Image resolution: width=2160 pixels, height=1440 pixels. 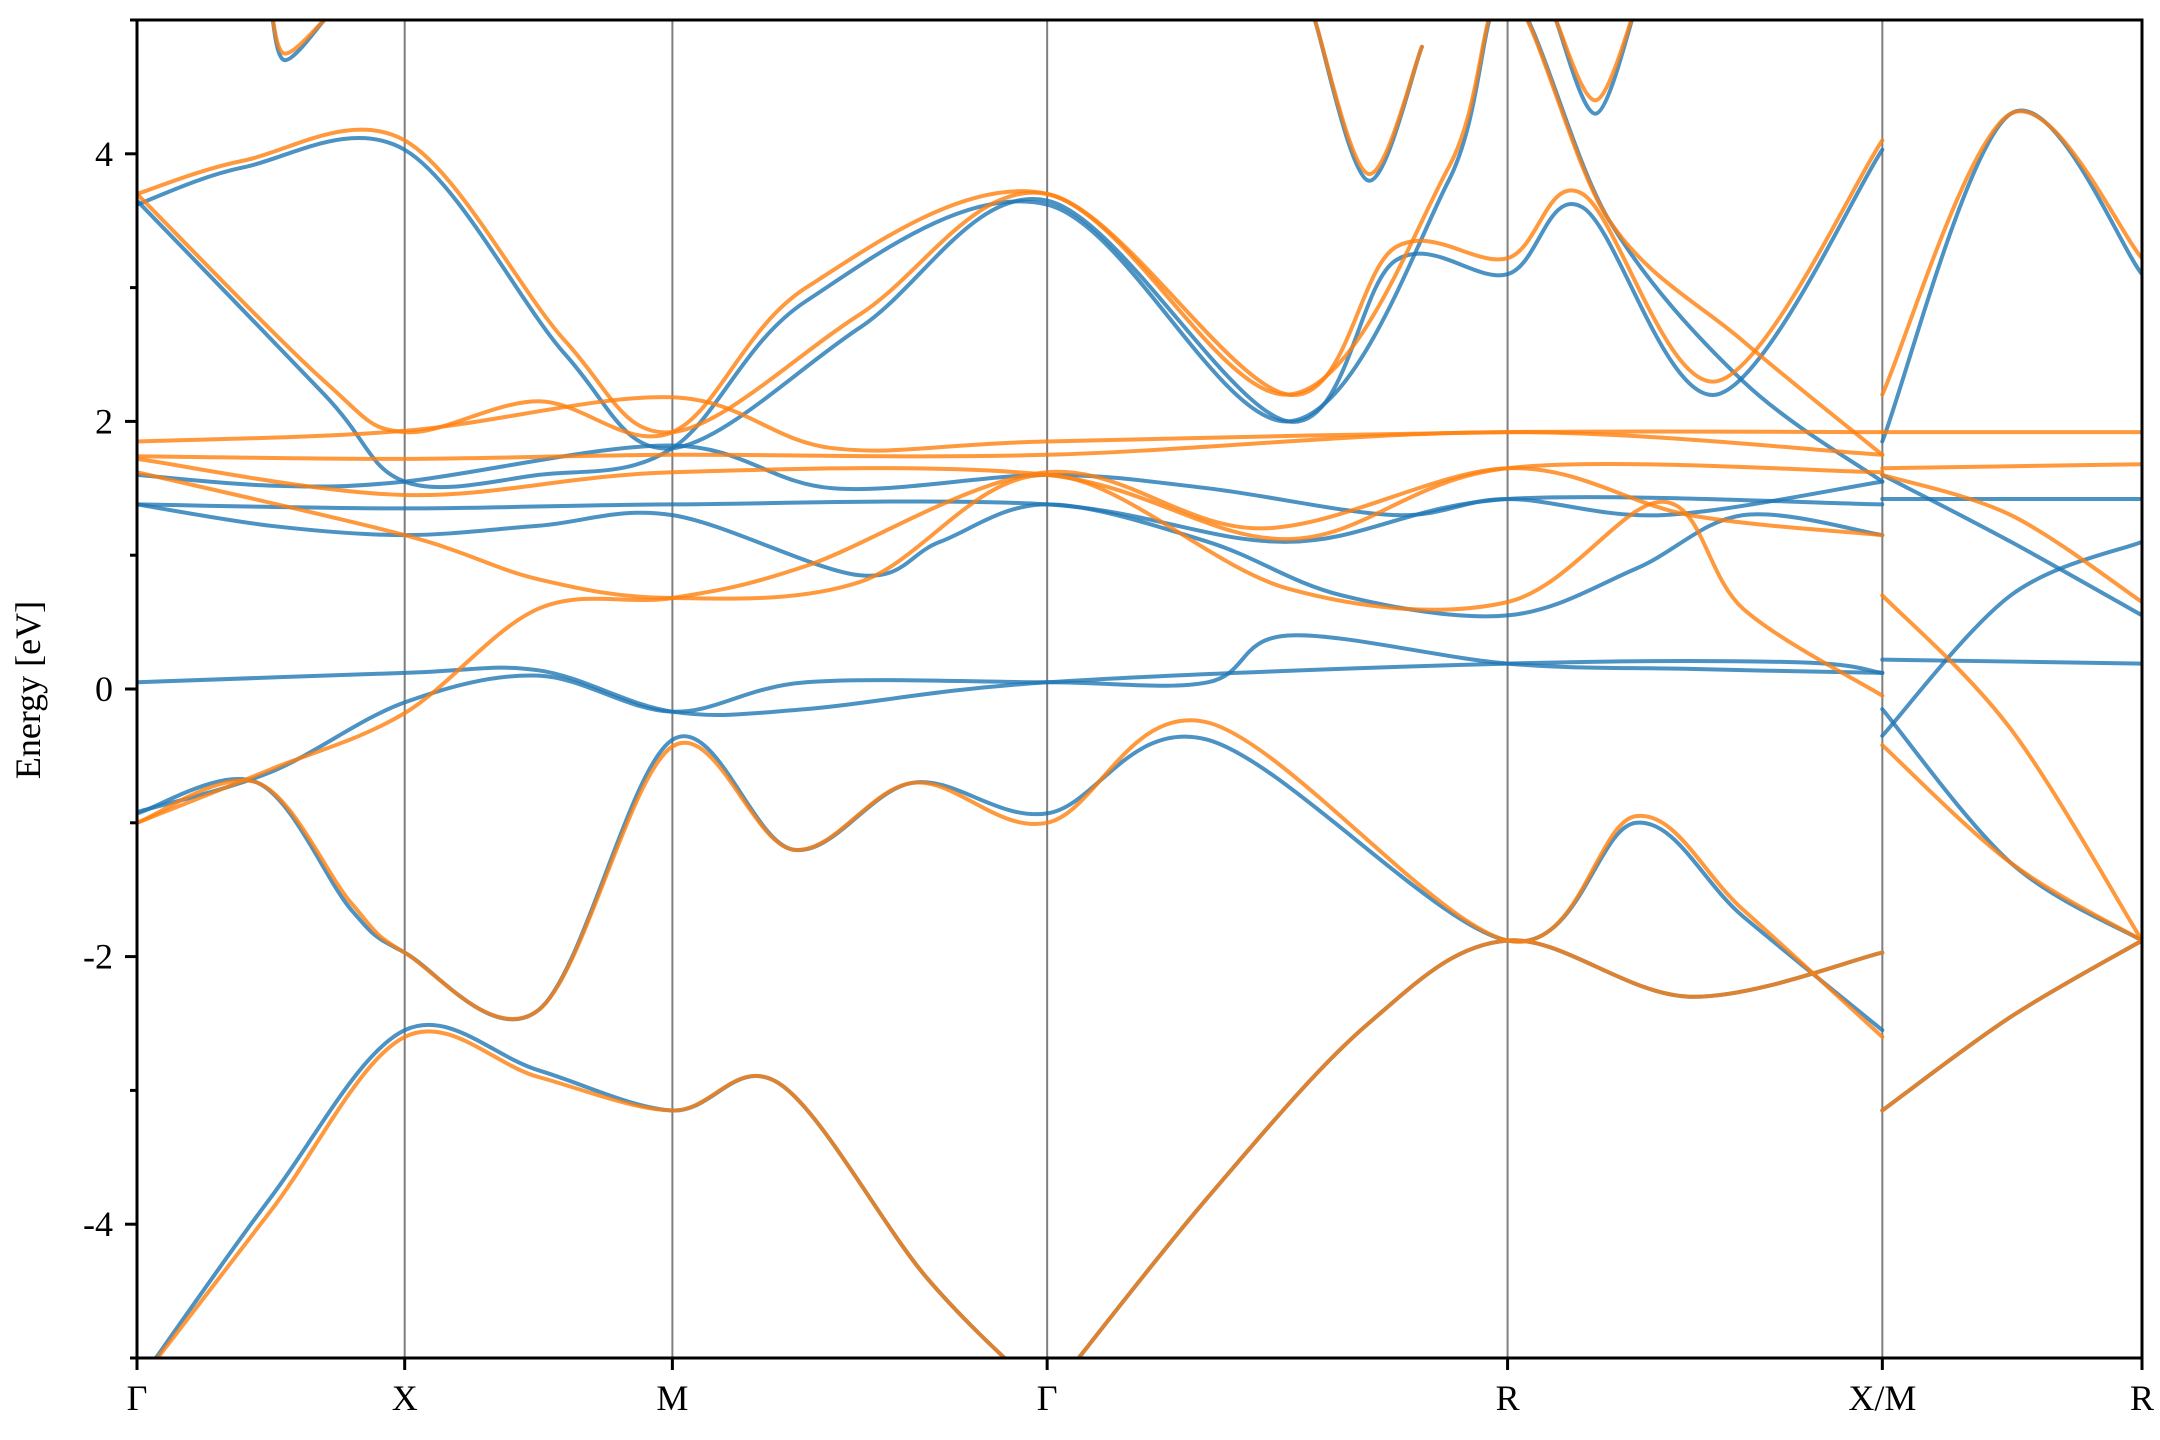 What do you see at coordinates (98, 957) in the screenshot?
I see `y-tick-label: -2` at bounding box center [98, 957].